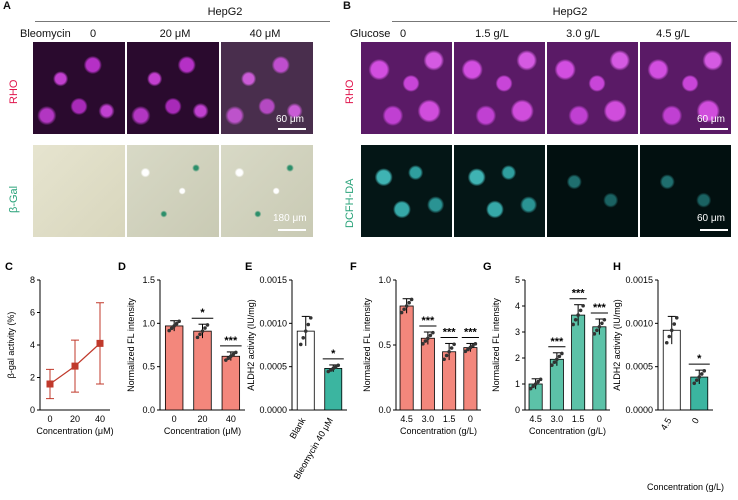  What do you see at coordinates (403, 34) in the screenshot?
I see `panel-b-condition-0: 0` at bounding box center [403, 34].